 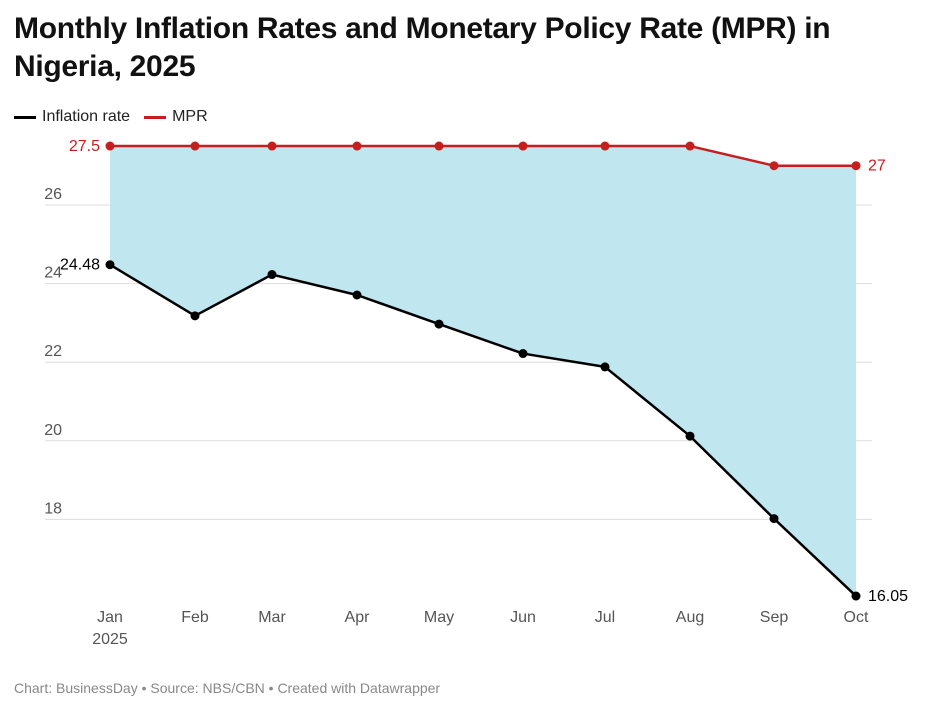 What do you see at coordinates (523, 617) in the screenshot?
I see `x-tick-label: Jun` at bounding box center [523, 617].